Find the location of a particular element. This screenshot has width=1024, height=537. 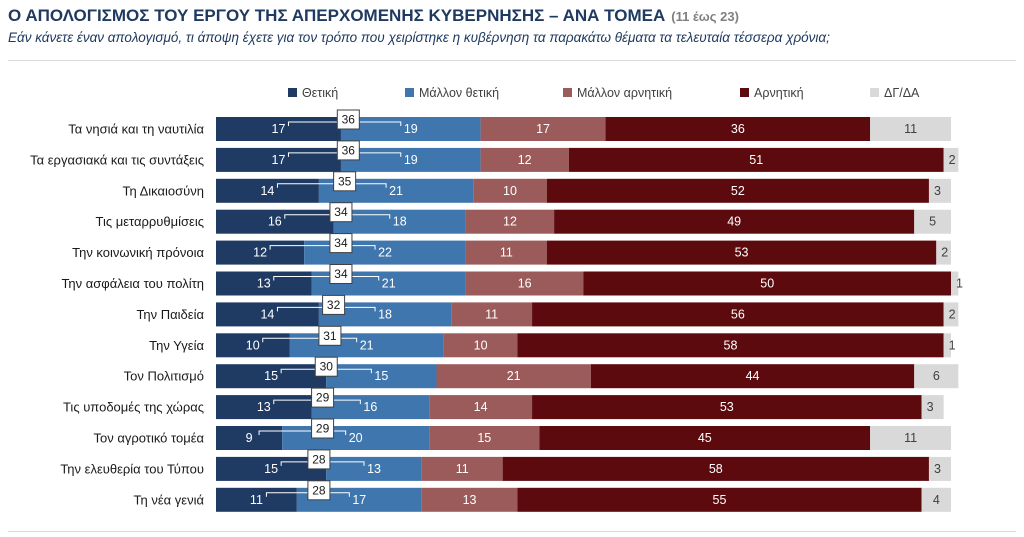

positive-total-label: 34 is located at coordinates (341, 274).